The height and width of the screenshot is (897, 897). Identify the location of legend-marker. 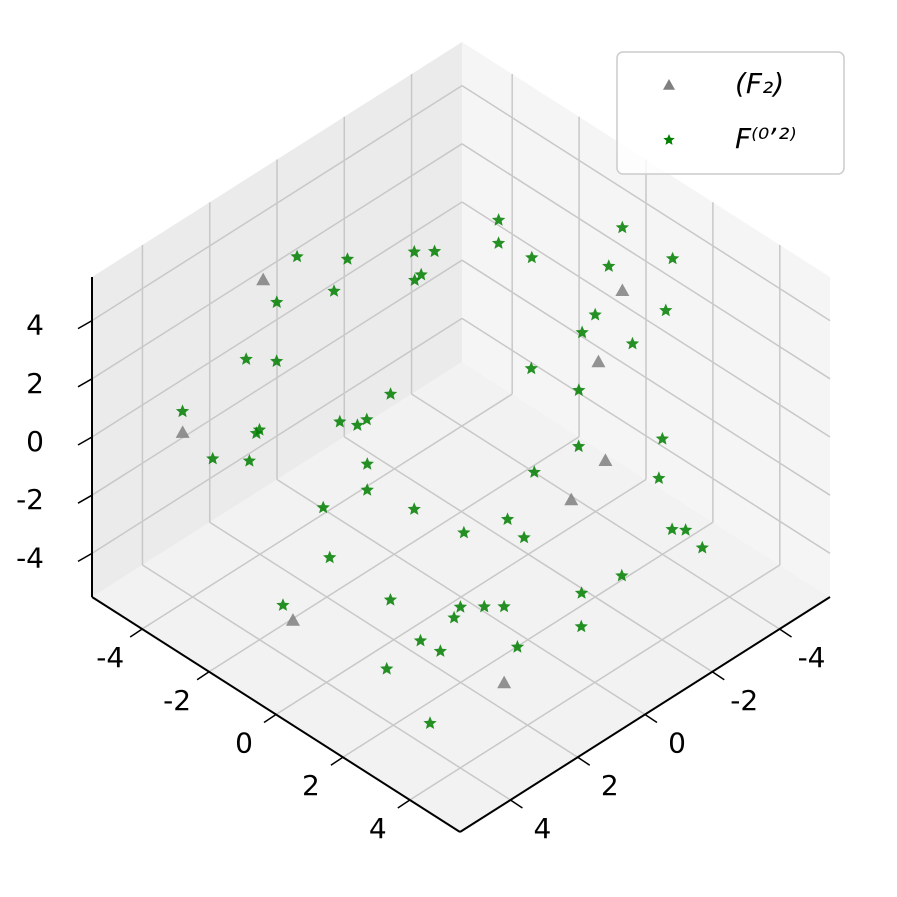
(669, 139).